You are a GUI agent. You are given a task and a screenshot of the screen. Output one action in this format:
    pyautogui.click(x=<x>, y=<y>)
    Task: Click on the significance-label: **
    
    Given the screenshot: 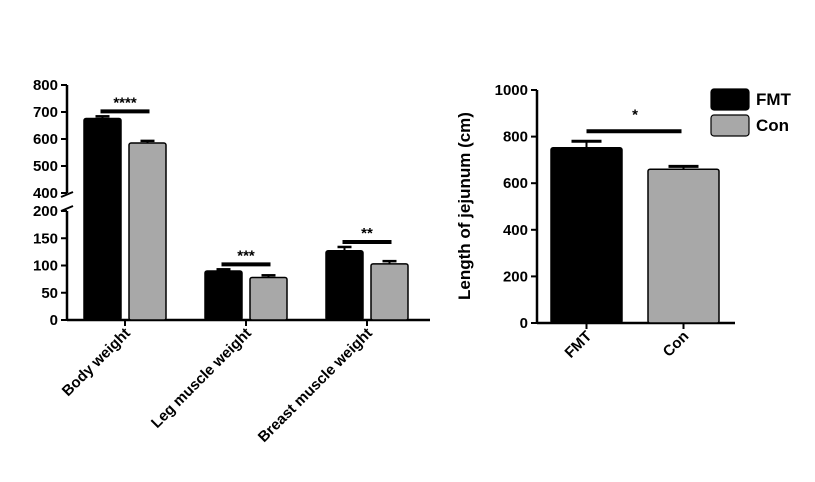 What is the action you would take?
    pyautogui.click(x=367, y=233)
    